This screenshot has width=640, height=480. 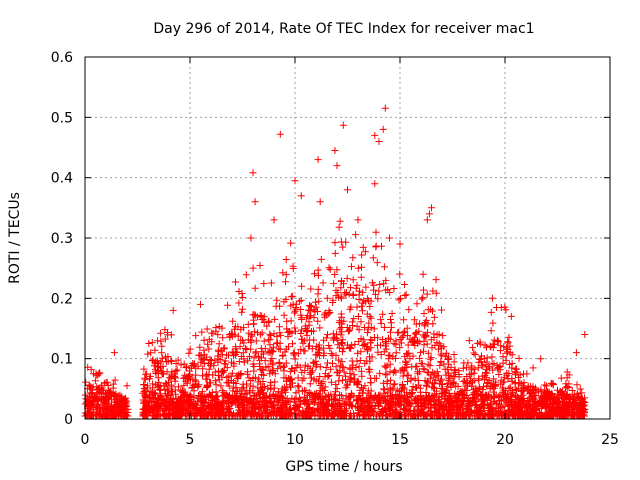 I want to click on x-tick-label: 5, so click(x=190, y=440).